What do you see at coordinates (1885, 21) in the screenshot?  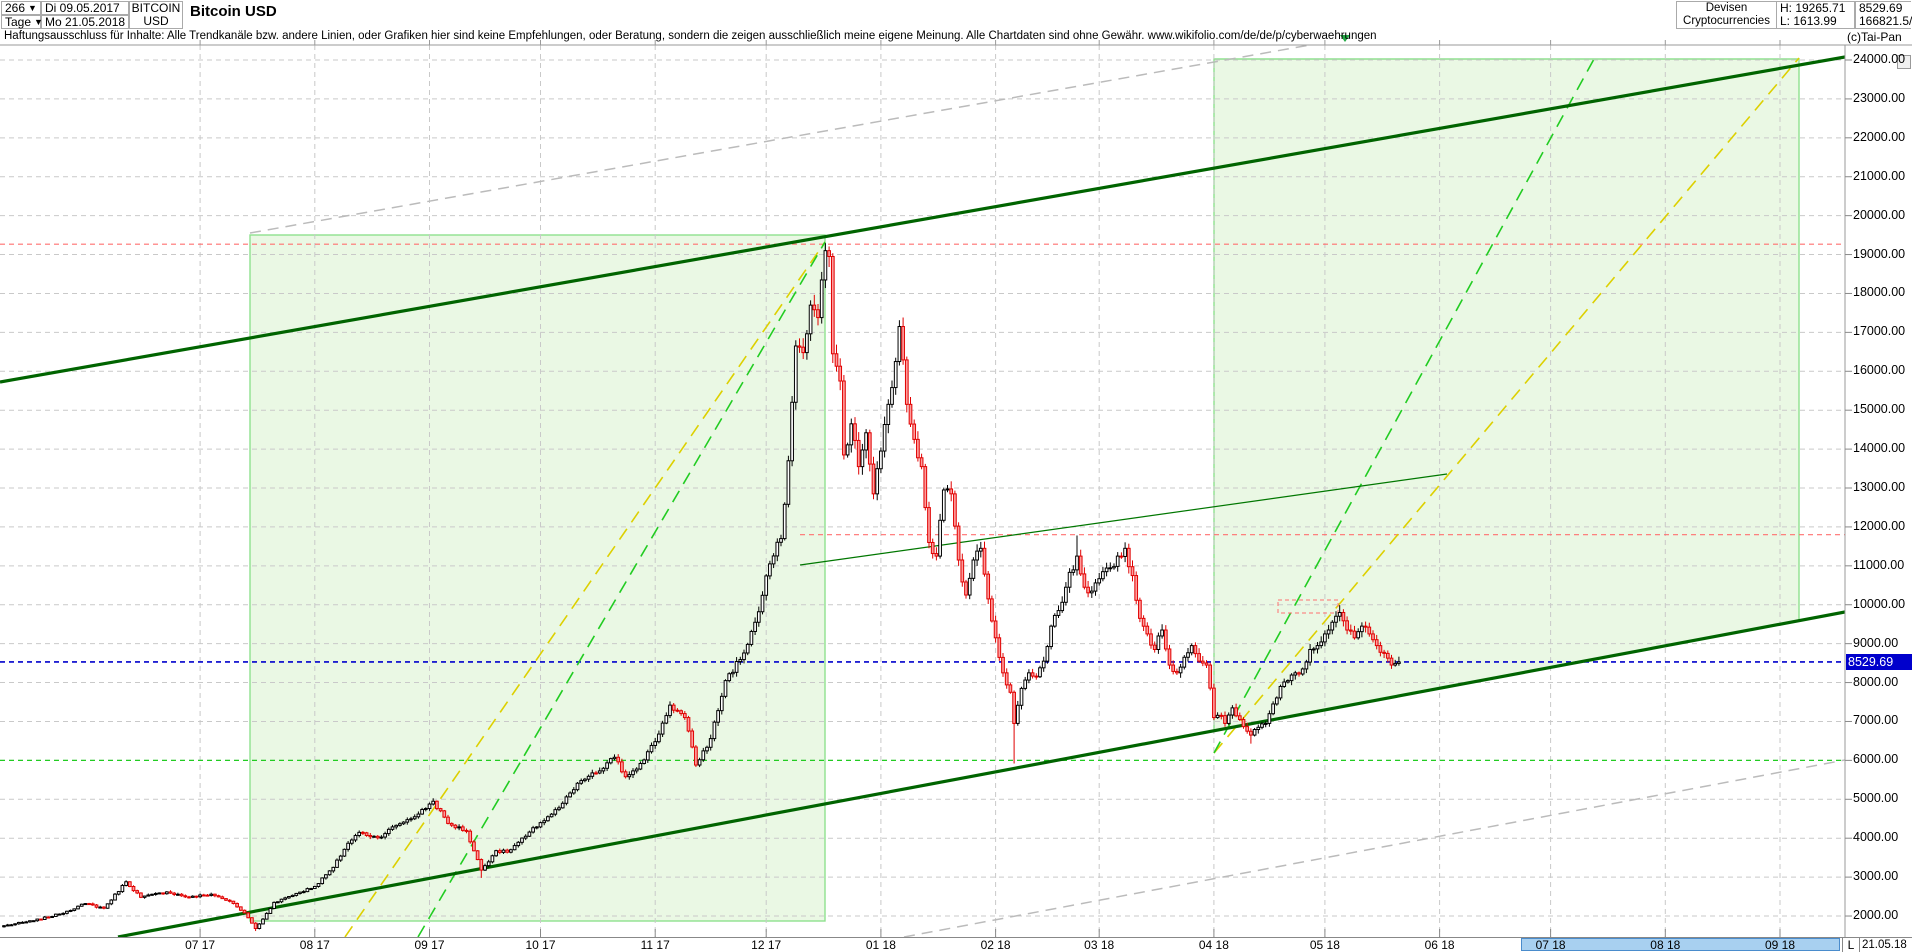 I see `secondary-value: 166821.5/` at bounding box center [1885, 21].